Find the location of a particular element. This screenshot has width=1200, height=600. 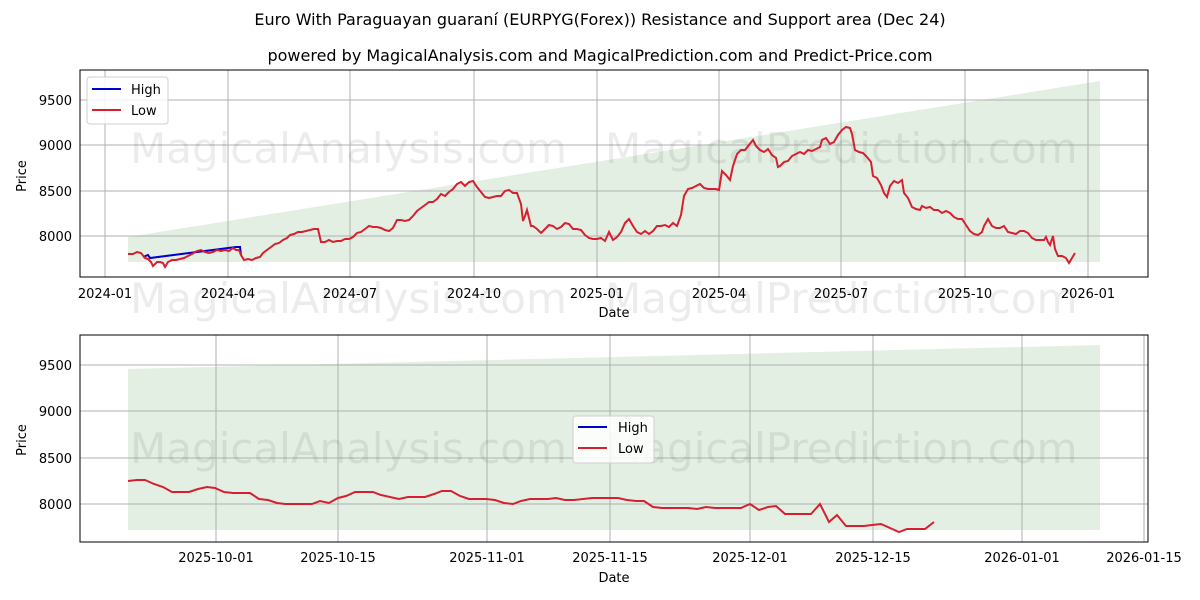

bottom-low-line is located at coordinates (531, 506).